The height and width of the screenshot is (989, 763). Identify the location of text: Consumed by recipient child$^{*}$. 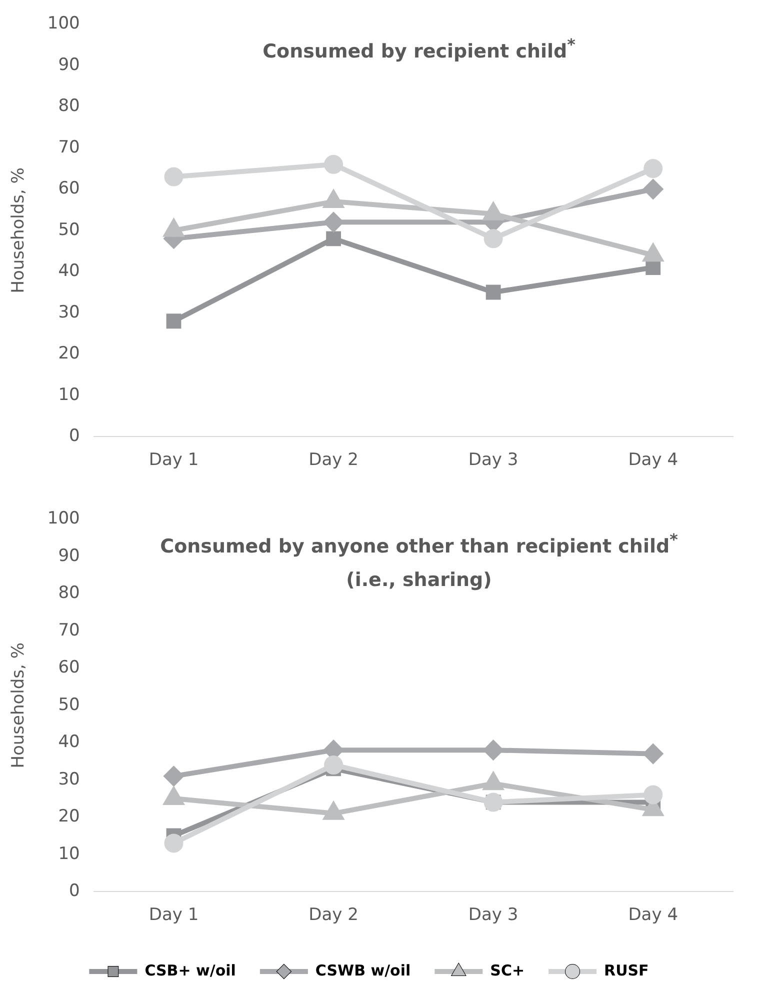
(419, 49).